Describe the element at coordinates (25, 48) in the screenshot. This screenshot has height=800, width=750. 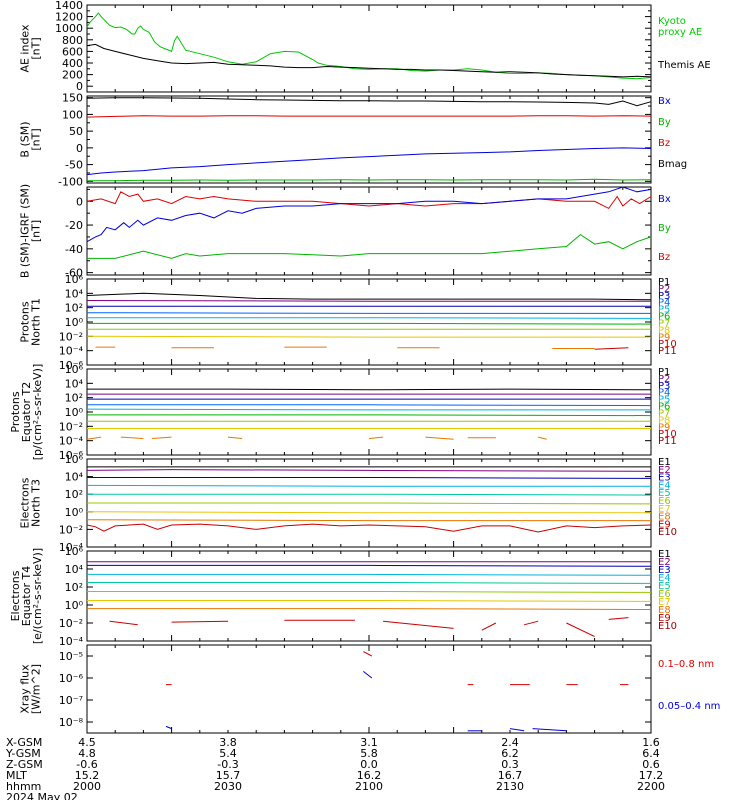
I see `y-axis-label: AE index` at that location.